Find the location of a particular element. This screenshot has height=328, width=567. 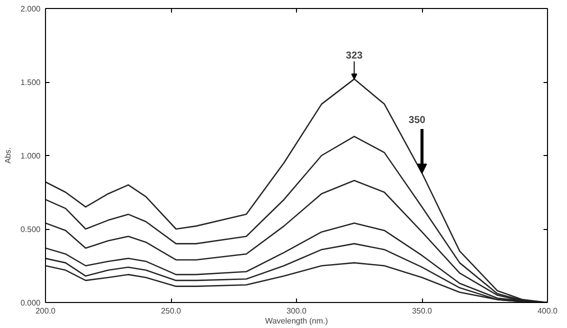

x-tick-label: 200.0 is located at coordinates (45, 311).